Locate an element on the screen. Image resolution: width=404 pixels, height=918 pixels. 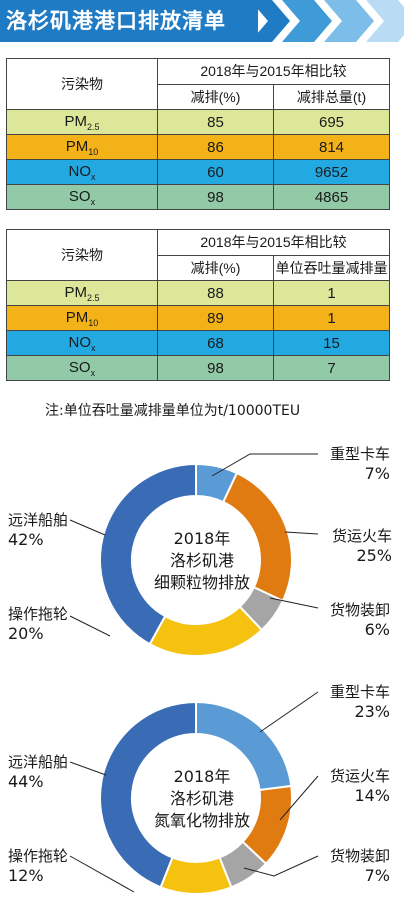
slice-label: 操作拖轮 20% is located at coordinates (38, 624).